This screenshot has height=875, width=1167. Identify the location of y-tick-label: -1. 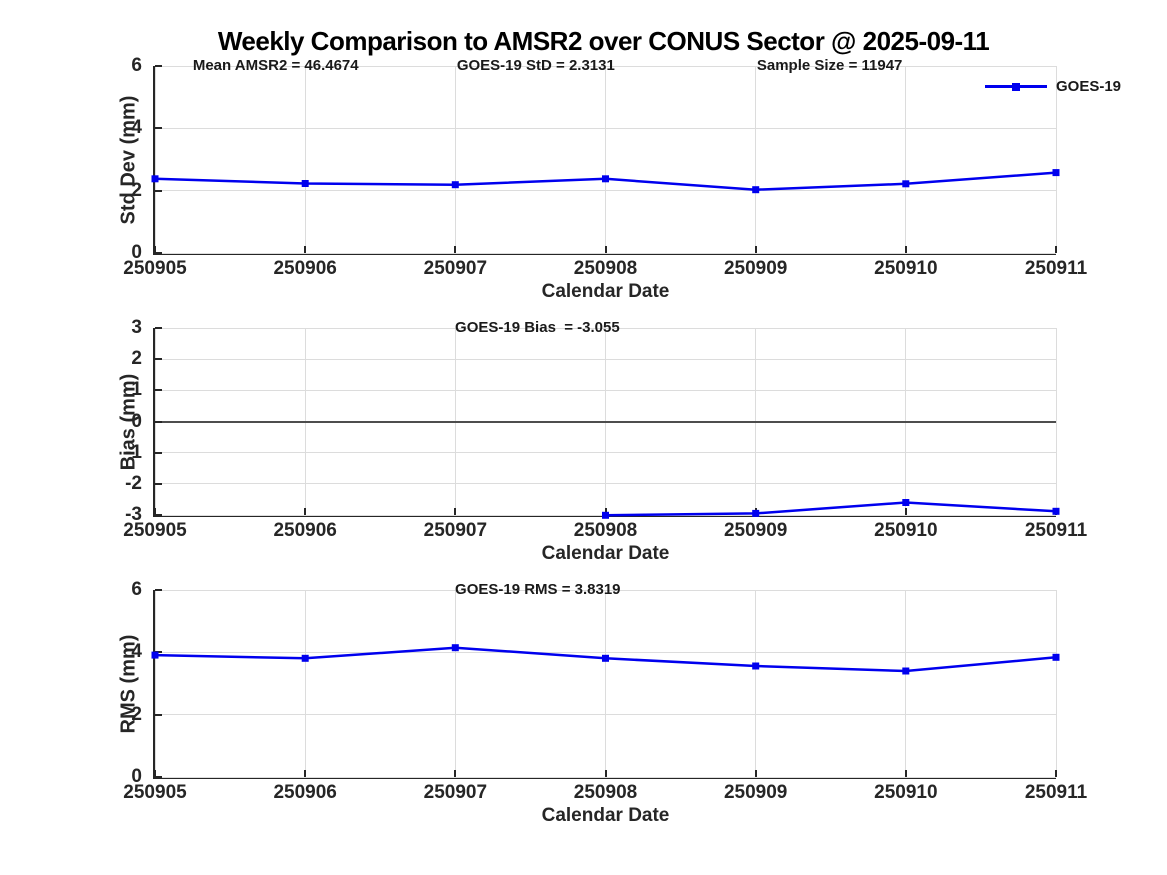
(133, 452).